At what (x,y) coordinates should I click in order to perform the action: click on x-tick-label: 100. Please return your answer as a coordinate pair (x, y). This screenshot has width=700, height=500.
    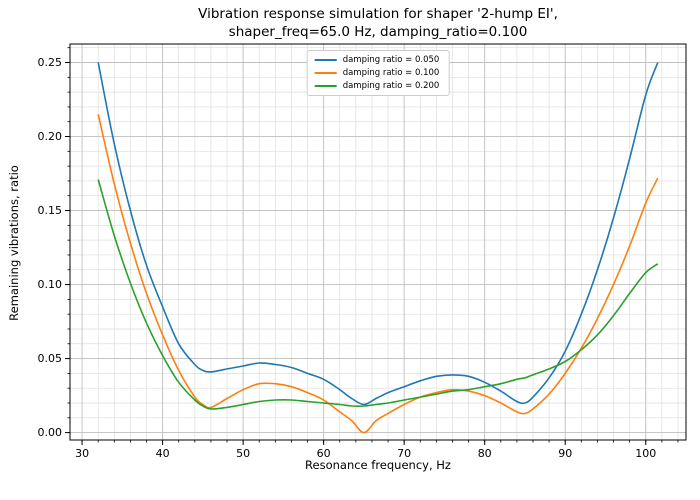
    Looking at the image, I should click on (645, 453).